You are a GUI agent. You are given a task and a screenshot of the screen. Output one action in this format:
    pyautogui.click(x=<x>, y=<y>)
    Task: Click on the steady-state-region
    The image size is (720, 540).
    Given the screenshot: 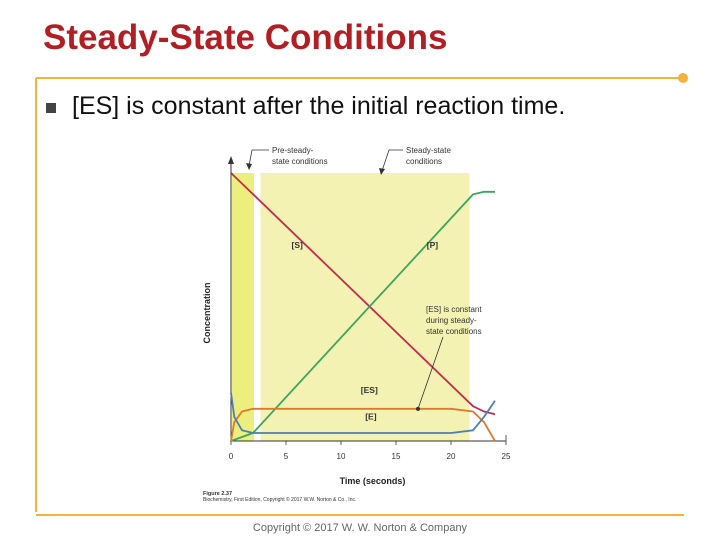 What is the action you would take?
    pyautogui.click(x=365, y=307)
    